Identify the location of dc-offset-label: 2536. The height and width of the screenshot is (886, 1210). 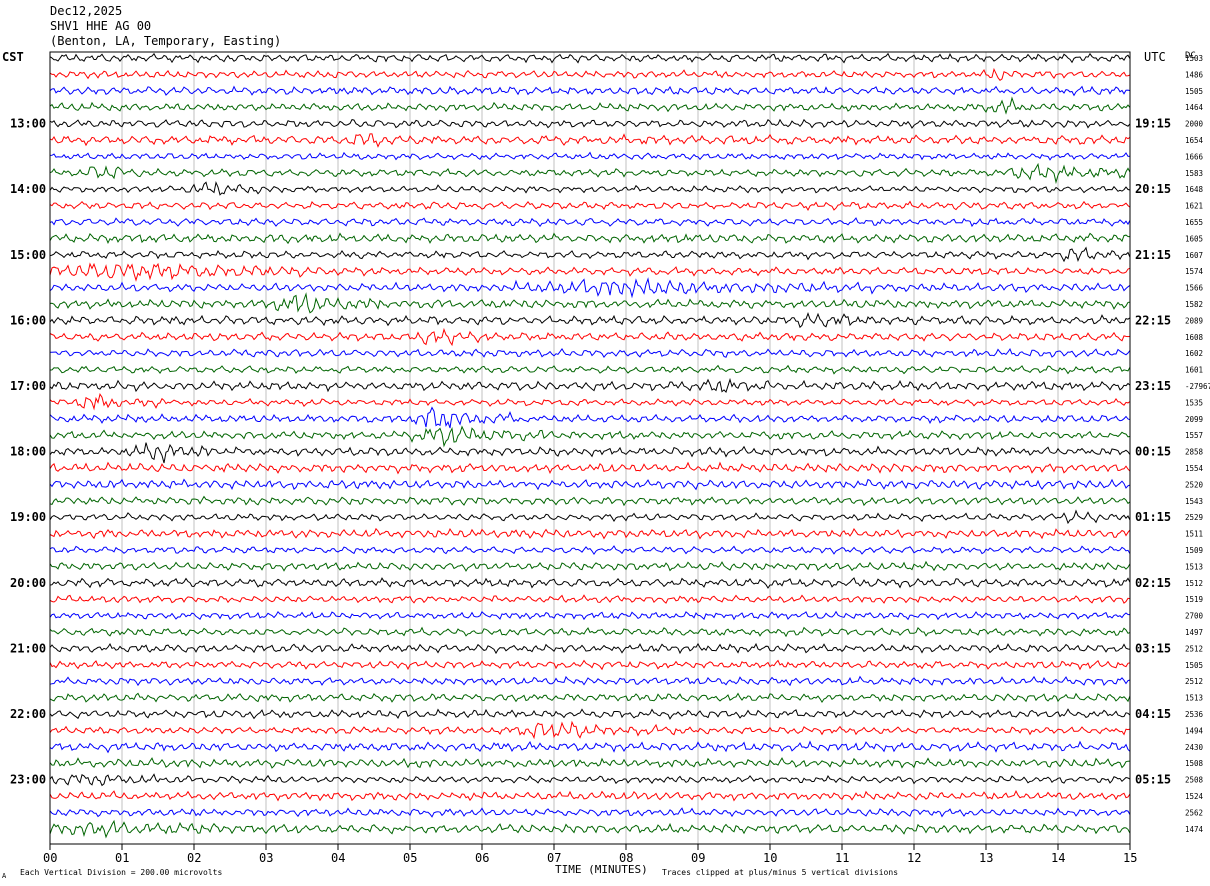
(1194, 714).